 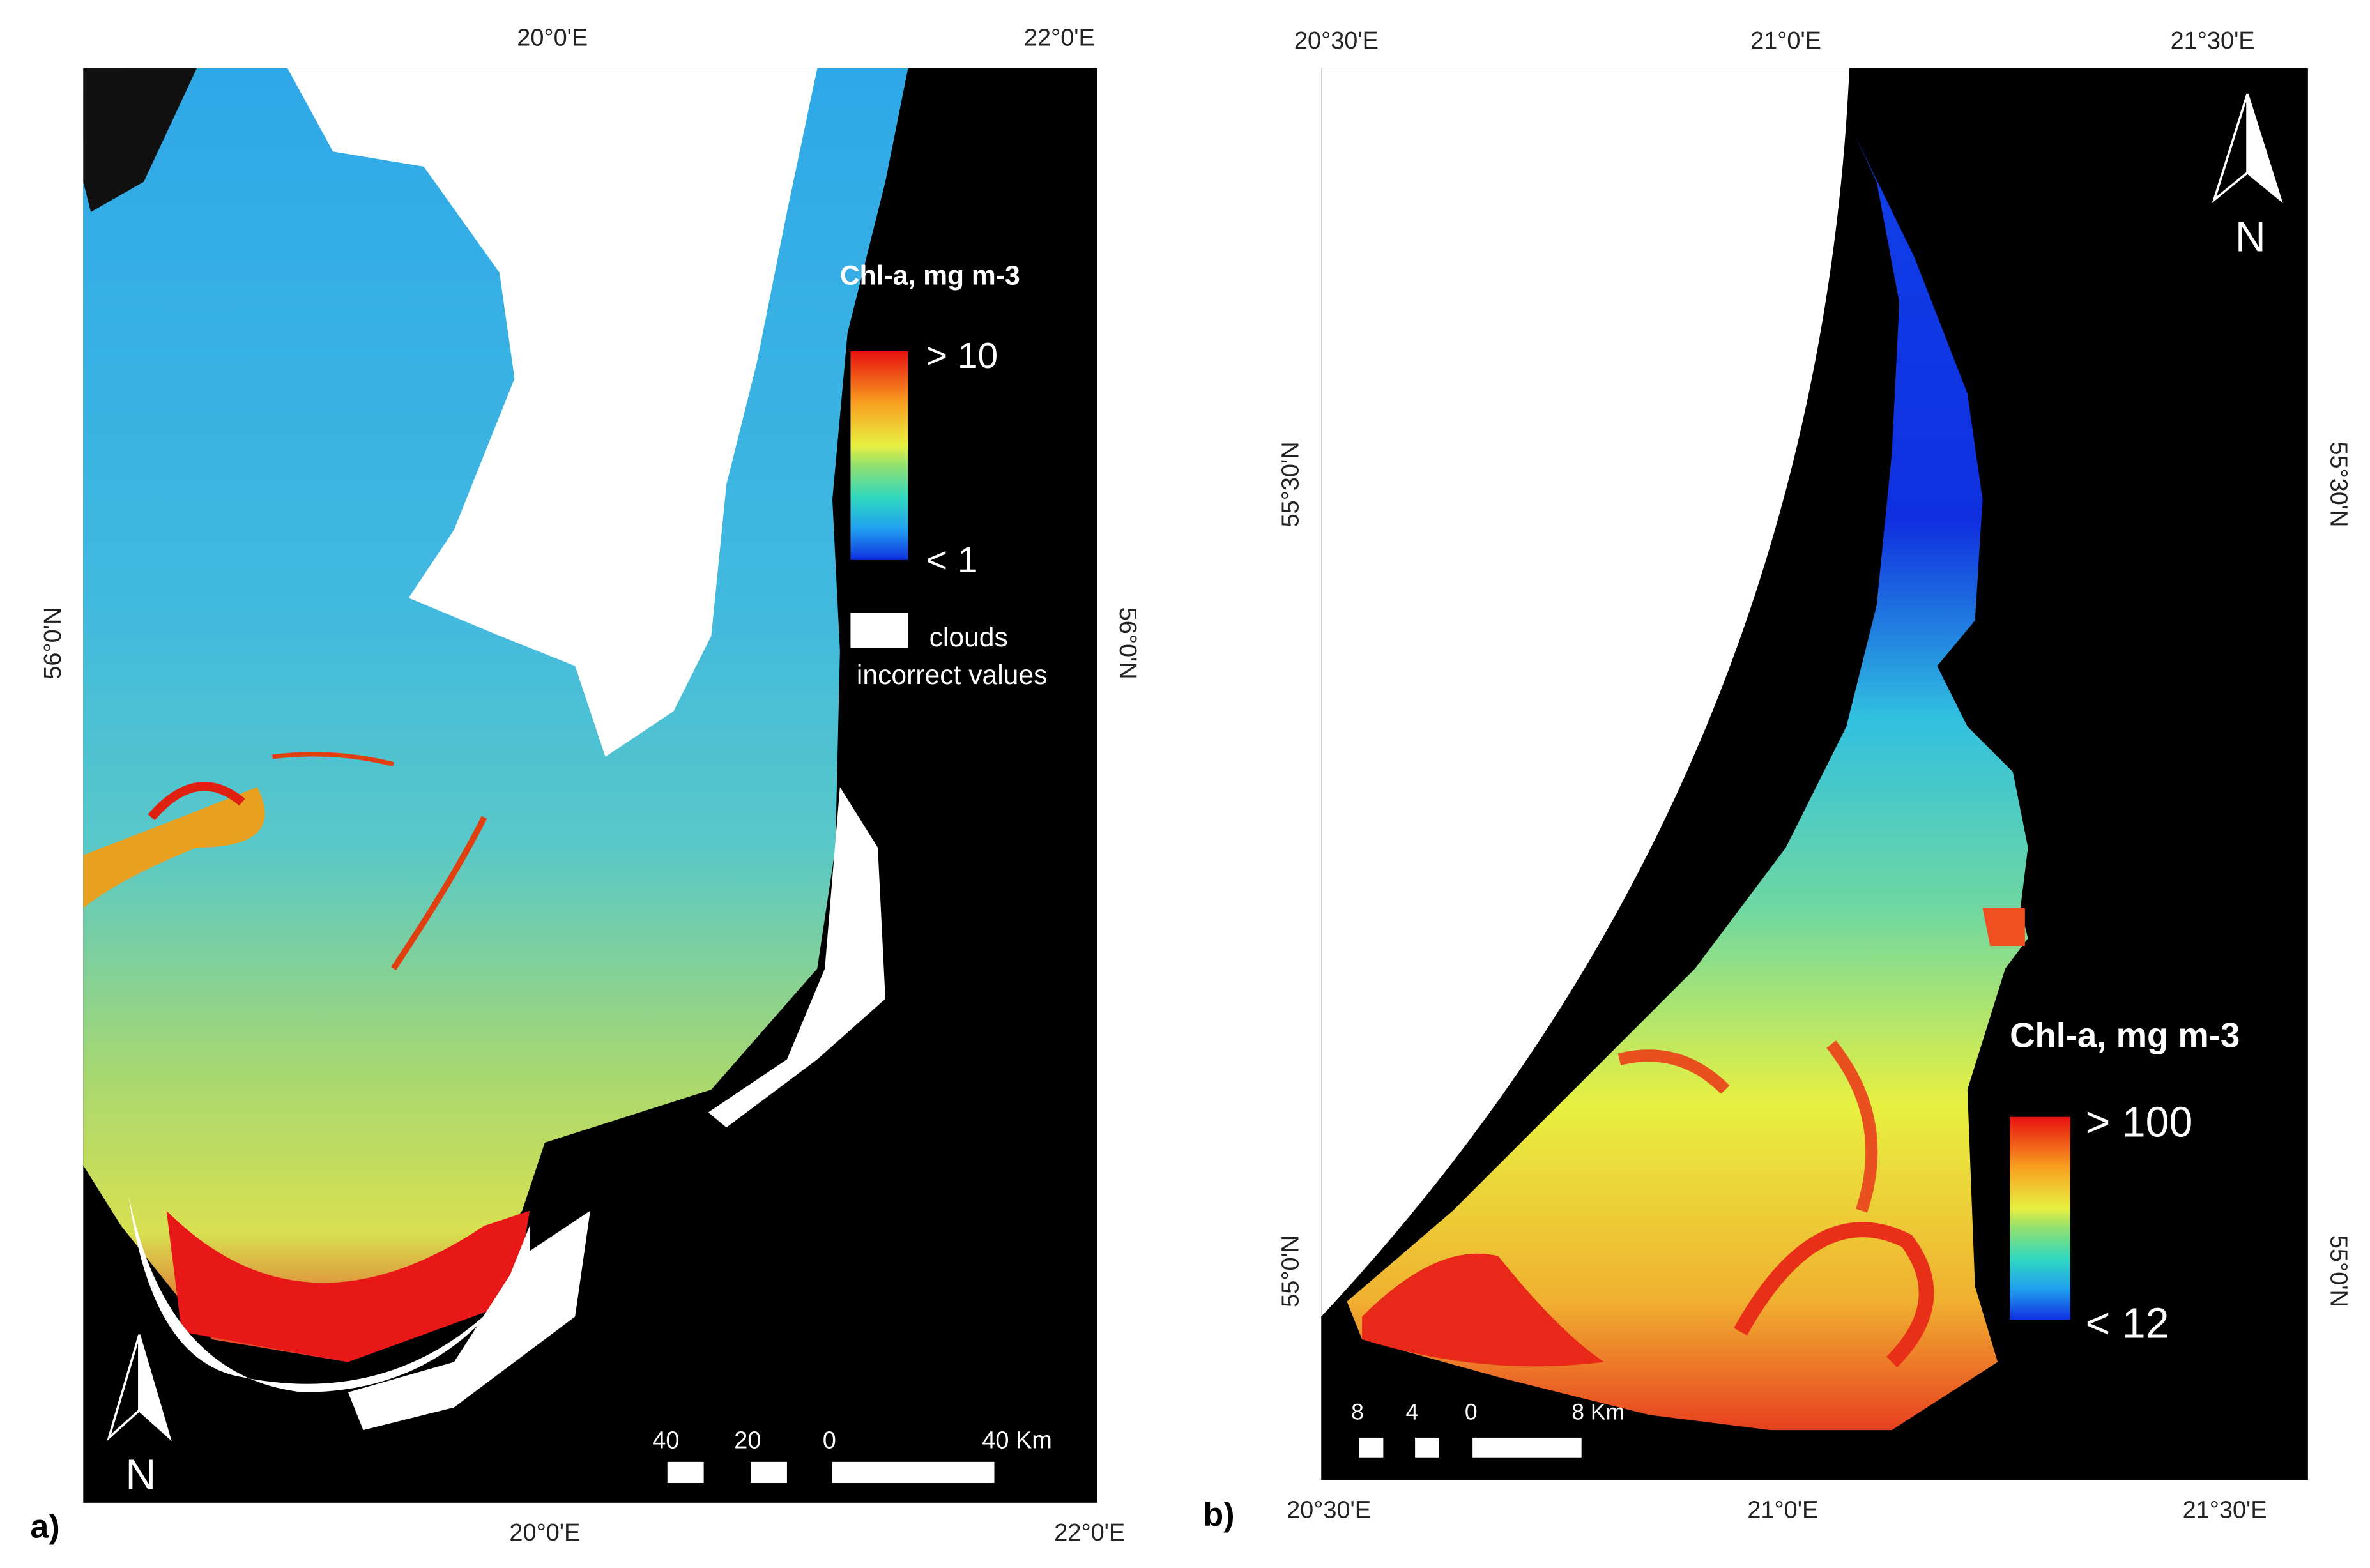 What do you see at coordinates (748, 1440) in the screenshot?
I see `scale-label: 20` at bounding box center [748, 1440].